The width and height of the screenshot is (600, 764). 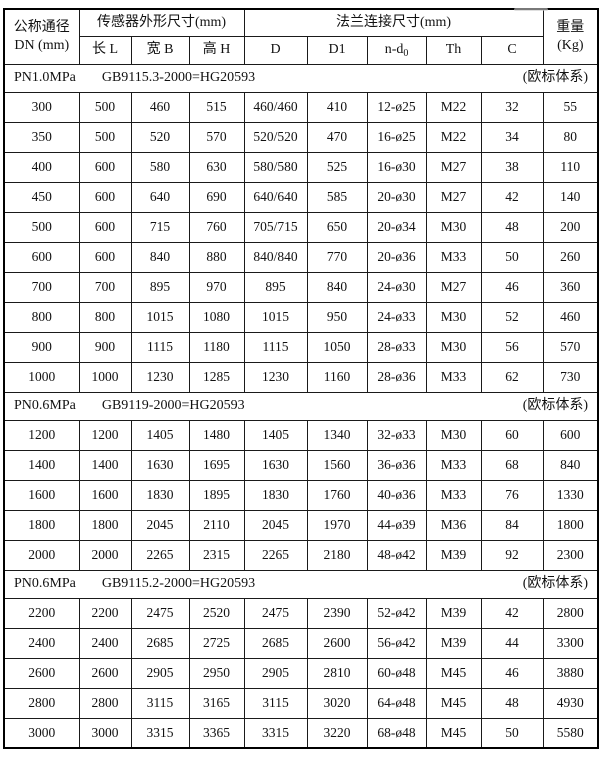 I want to click on cell: 2685, so click(x=275, y=643).